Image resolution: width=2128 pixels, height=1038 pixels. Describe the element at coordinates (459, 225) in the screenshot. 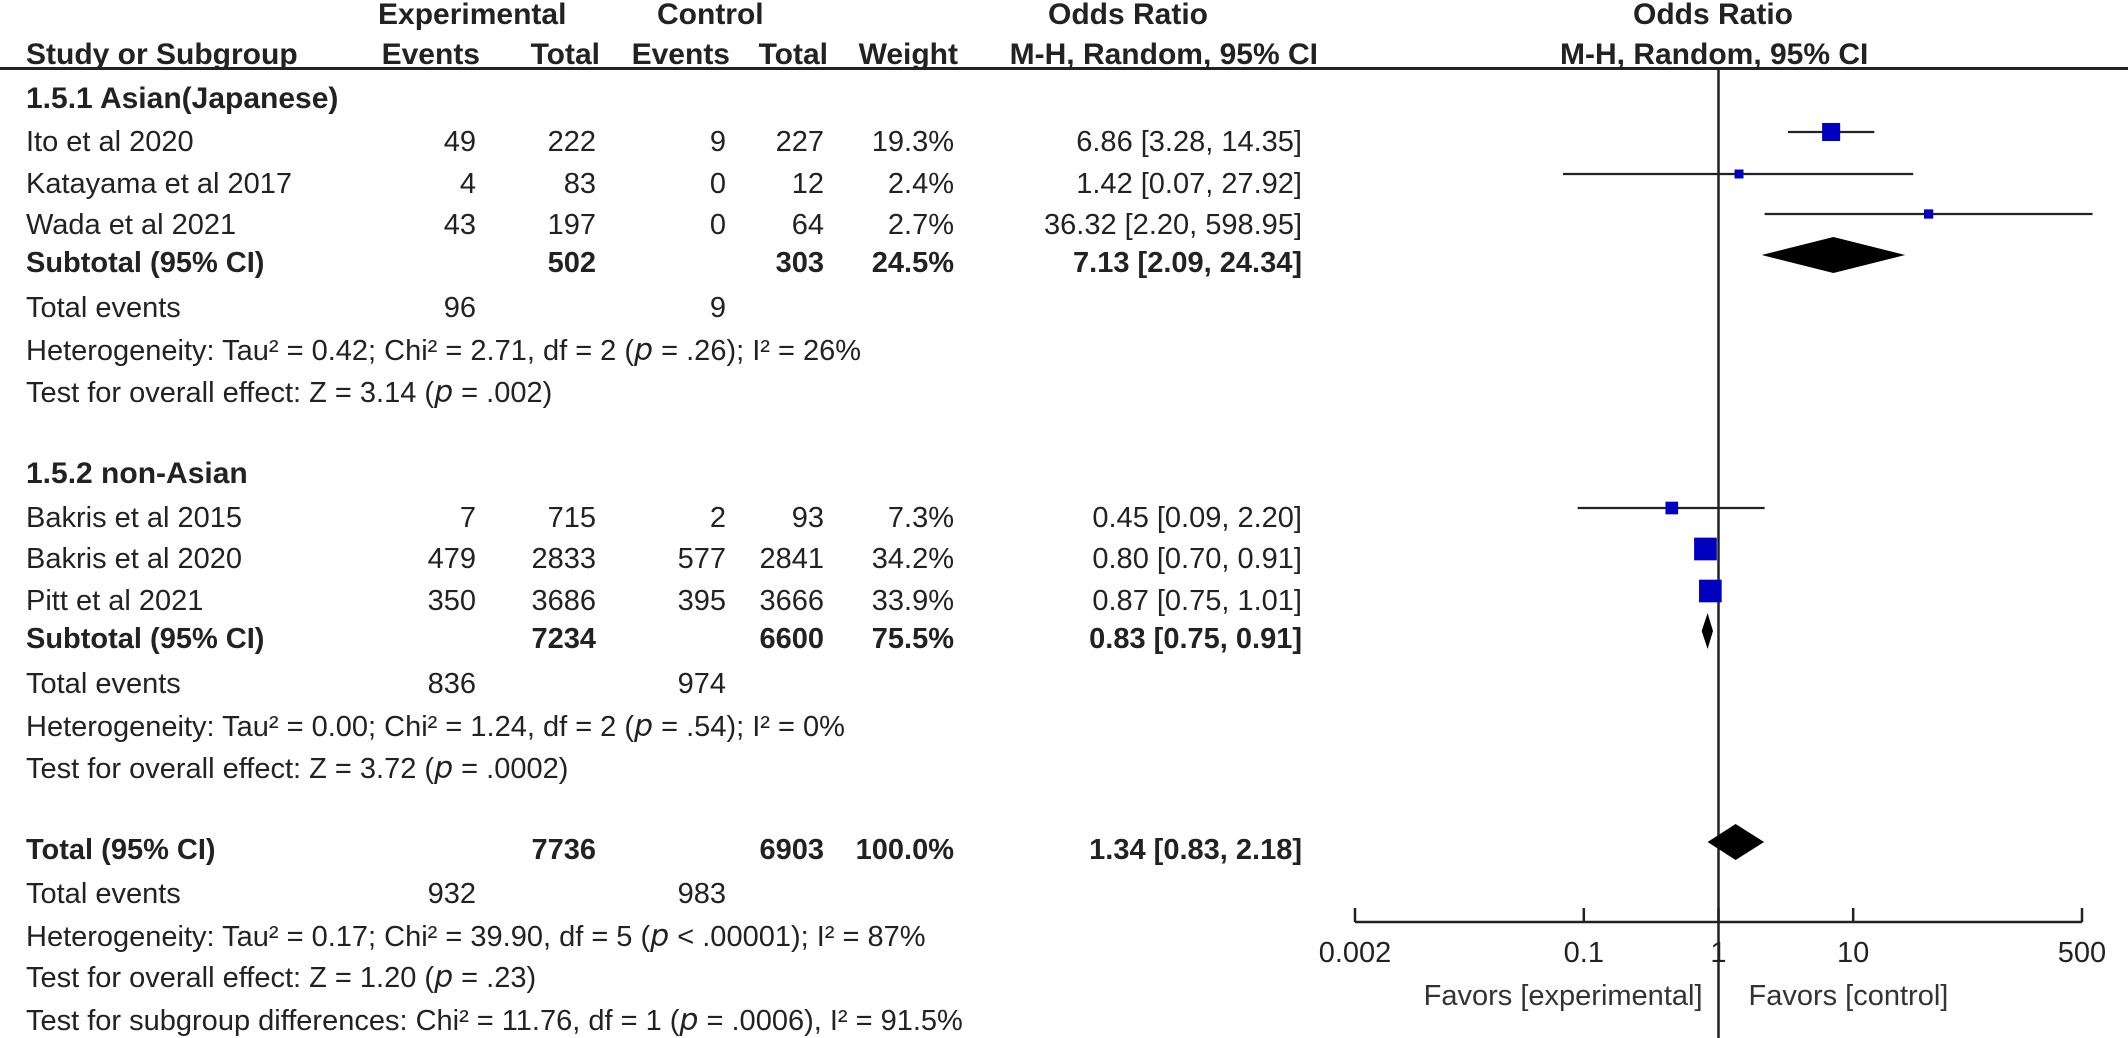

I see `experimental-events: 43` at that location.